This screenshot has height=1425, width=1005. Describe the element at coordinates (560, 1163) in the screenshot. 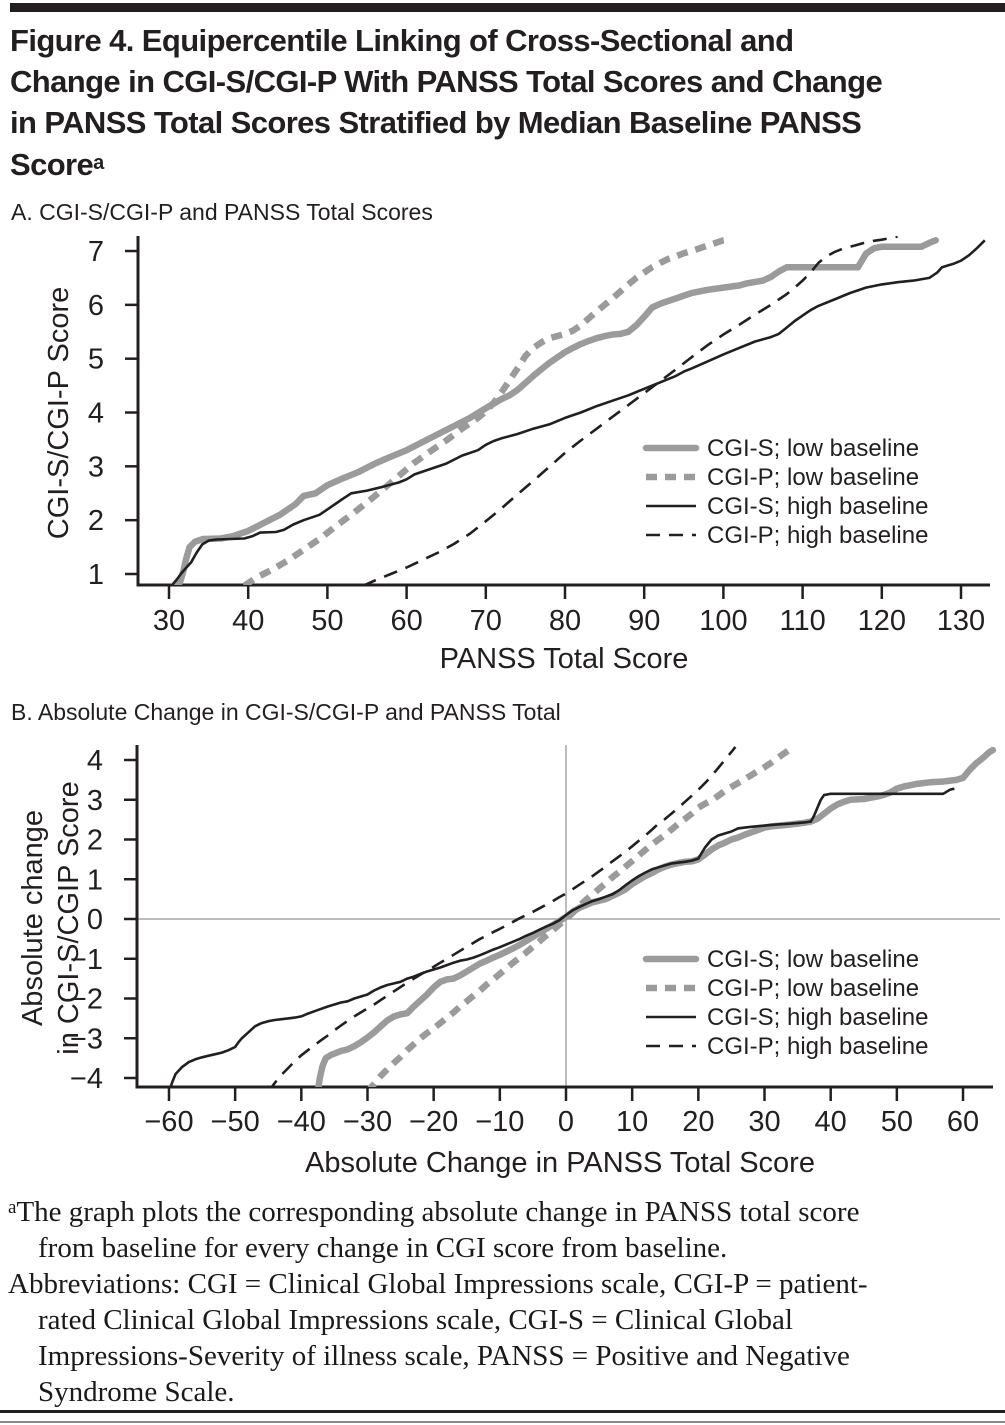

I see `panel-b-x-axis-title: Absolute Change in PANSS Total Score` at that location.